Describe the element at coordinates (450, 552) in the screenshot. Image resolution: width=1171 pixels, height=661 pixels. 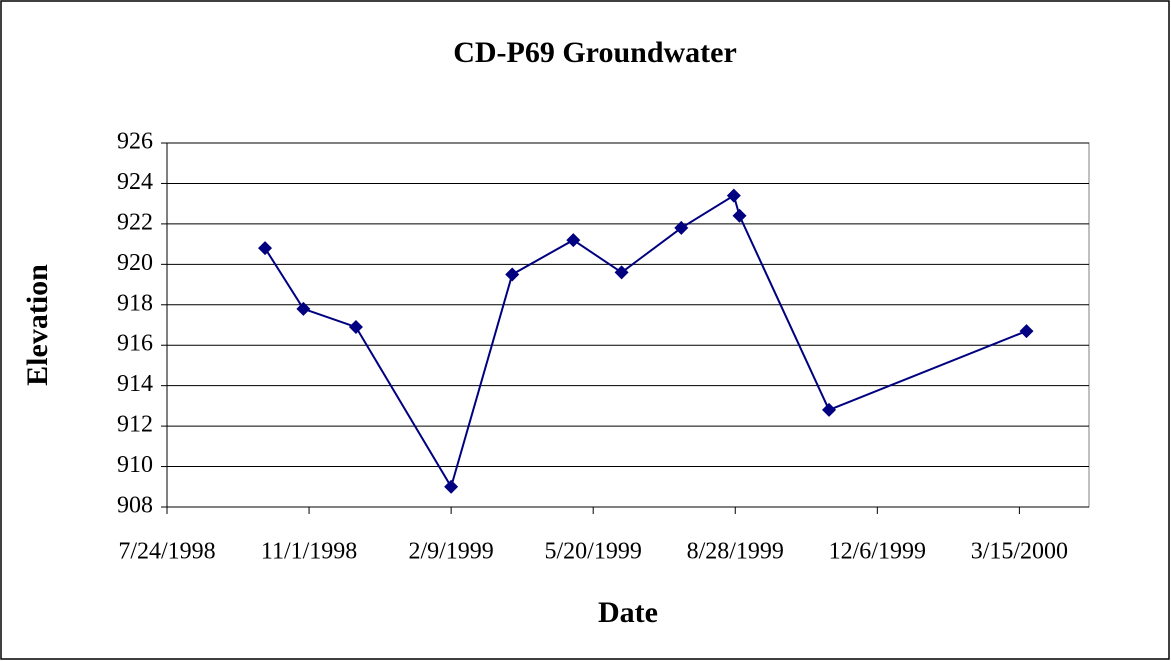
I see `x-tick-label: 2/9/1999` at that location.